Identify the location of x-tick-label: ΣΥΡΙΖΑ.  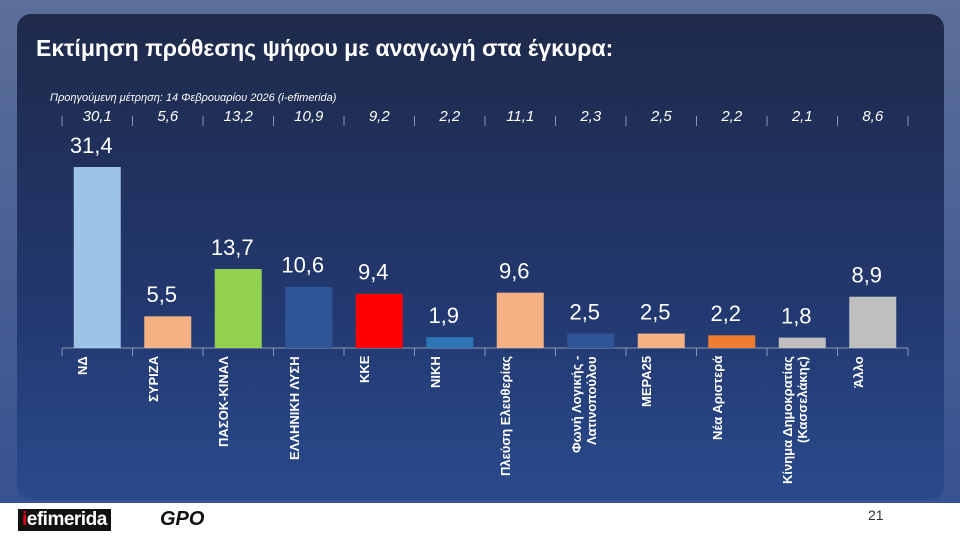
(153, 379).